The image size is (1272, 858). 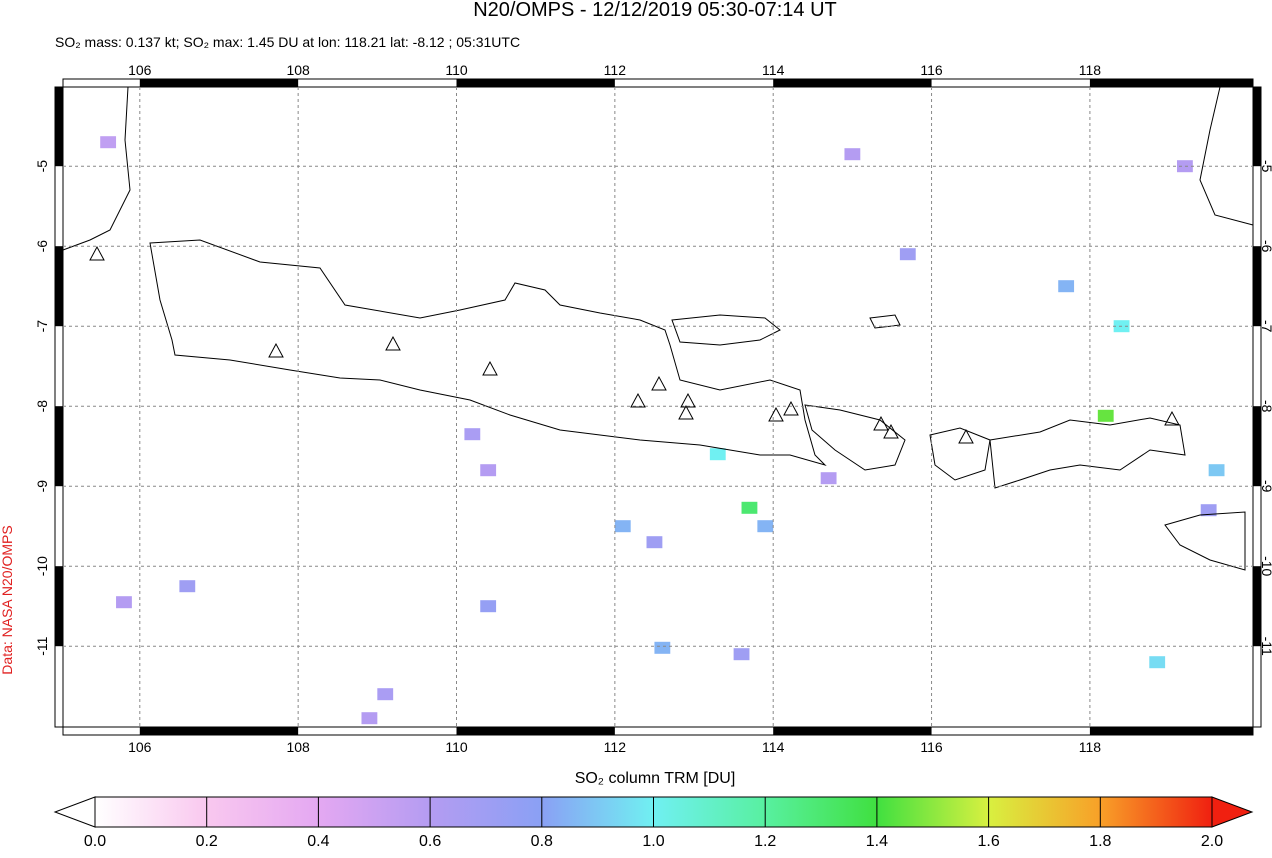 I want to click on colorbar-under, so click(x=74, y=812).